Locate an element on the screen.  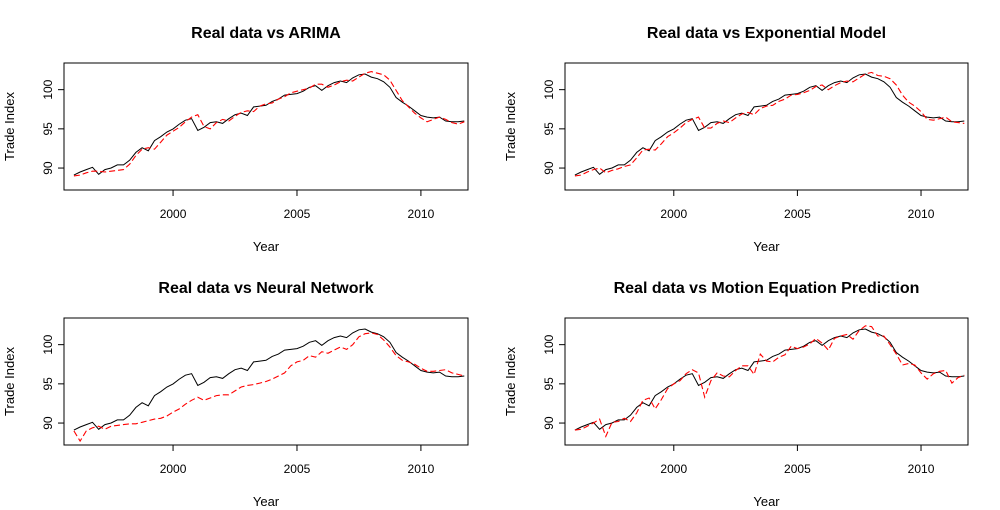
chart-title: Real data vs Neural Network is located at coordinates (265, 288).